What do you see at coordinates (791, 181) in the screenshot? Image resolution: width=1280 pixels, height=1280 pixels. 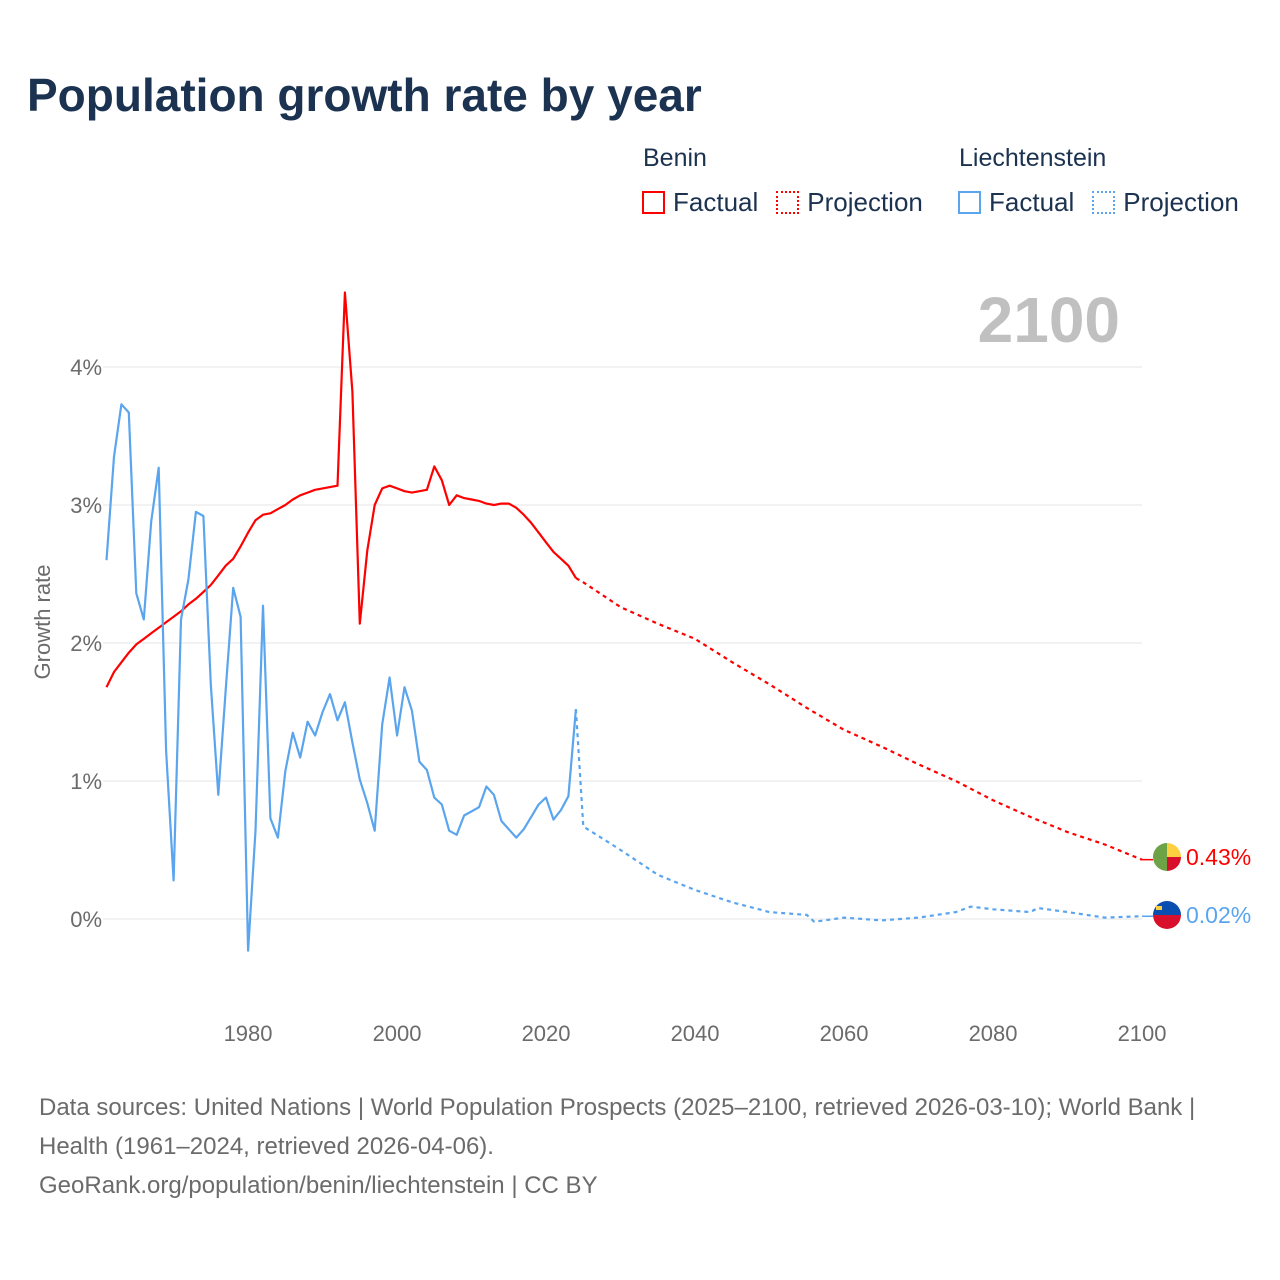 I see `legend-benin: Benin Factual Projection` at bounding box center [791, 181].